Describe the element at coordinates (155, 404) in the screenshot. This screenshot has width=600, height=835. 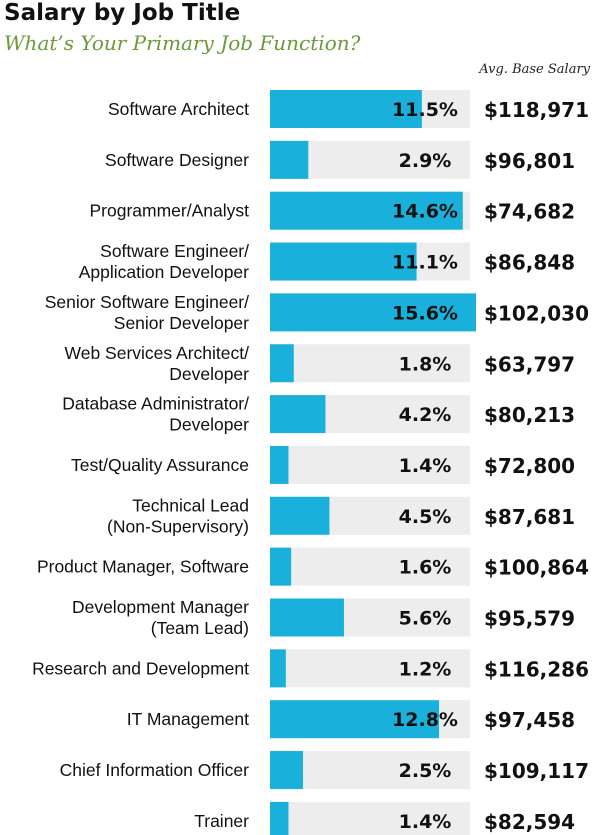
I see `category-label: Database Administrator/` at that location.